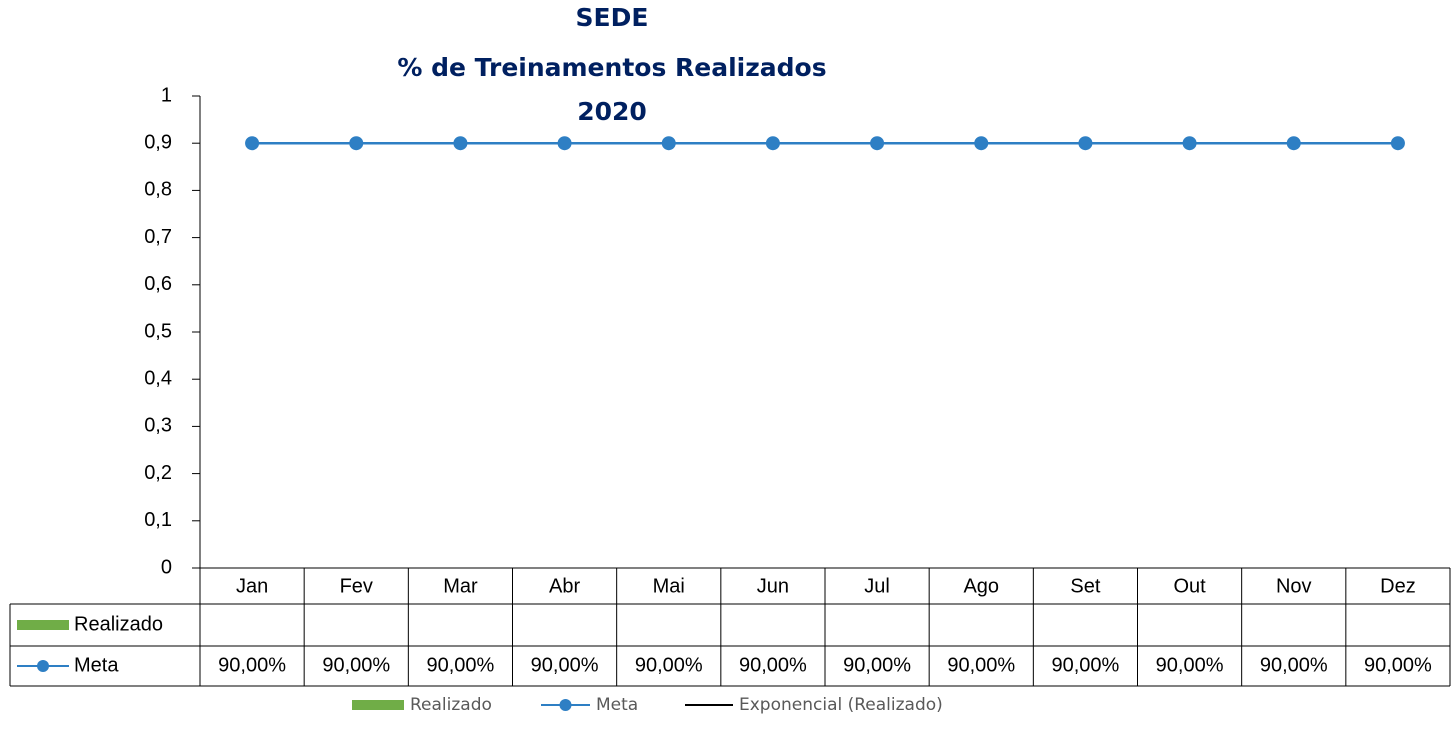 The height and width of the screenshot is (743, 1452). Describe the element at coordinates (611, 67) in the screenshot. I see `chart-title: % de Treinamentos Realizados` at that location.